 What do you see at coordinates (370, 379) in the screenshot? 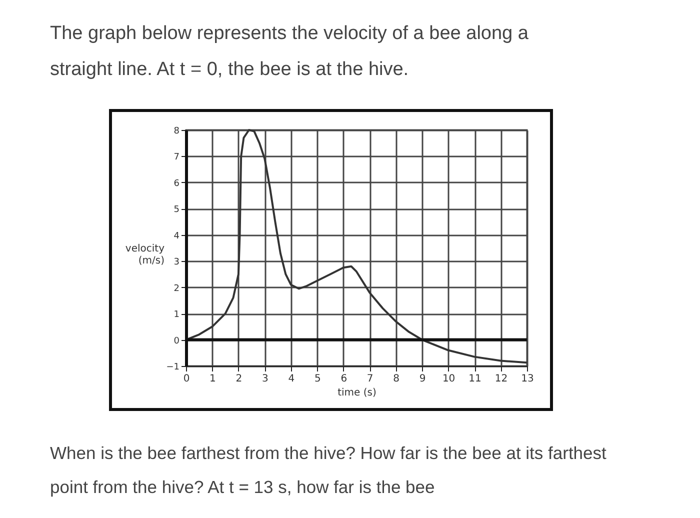
I see `x-tick-label: 7` at bounding box center [370, 379].